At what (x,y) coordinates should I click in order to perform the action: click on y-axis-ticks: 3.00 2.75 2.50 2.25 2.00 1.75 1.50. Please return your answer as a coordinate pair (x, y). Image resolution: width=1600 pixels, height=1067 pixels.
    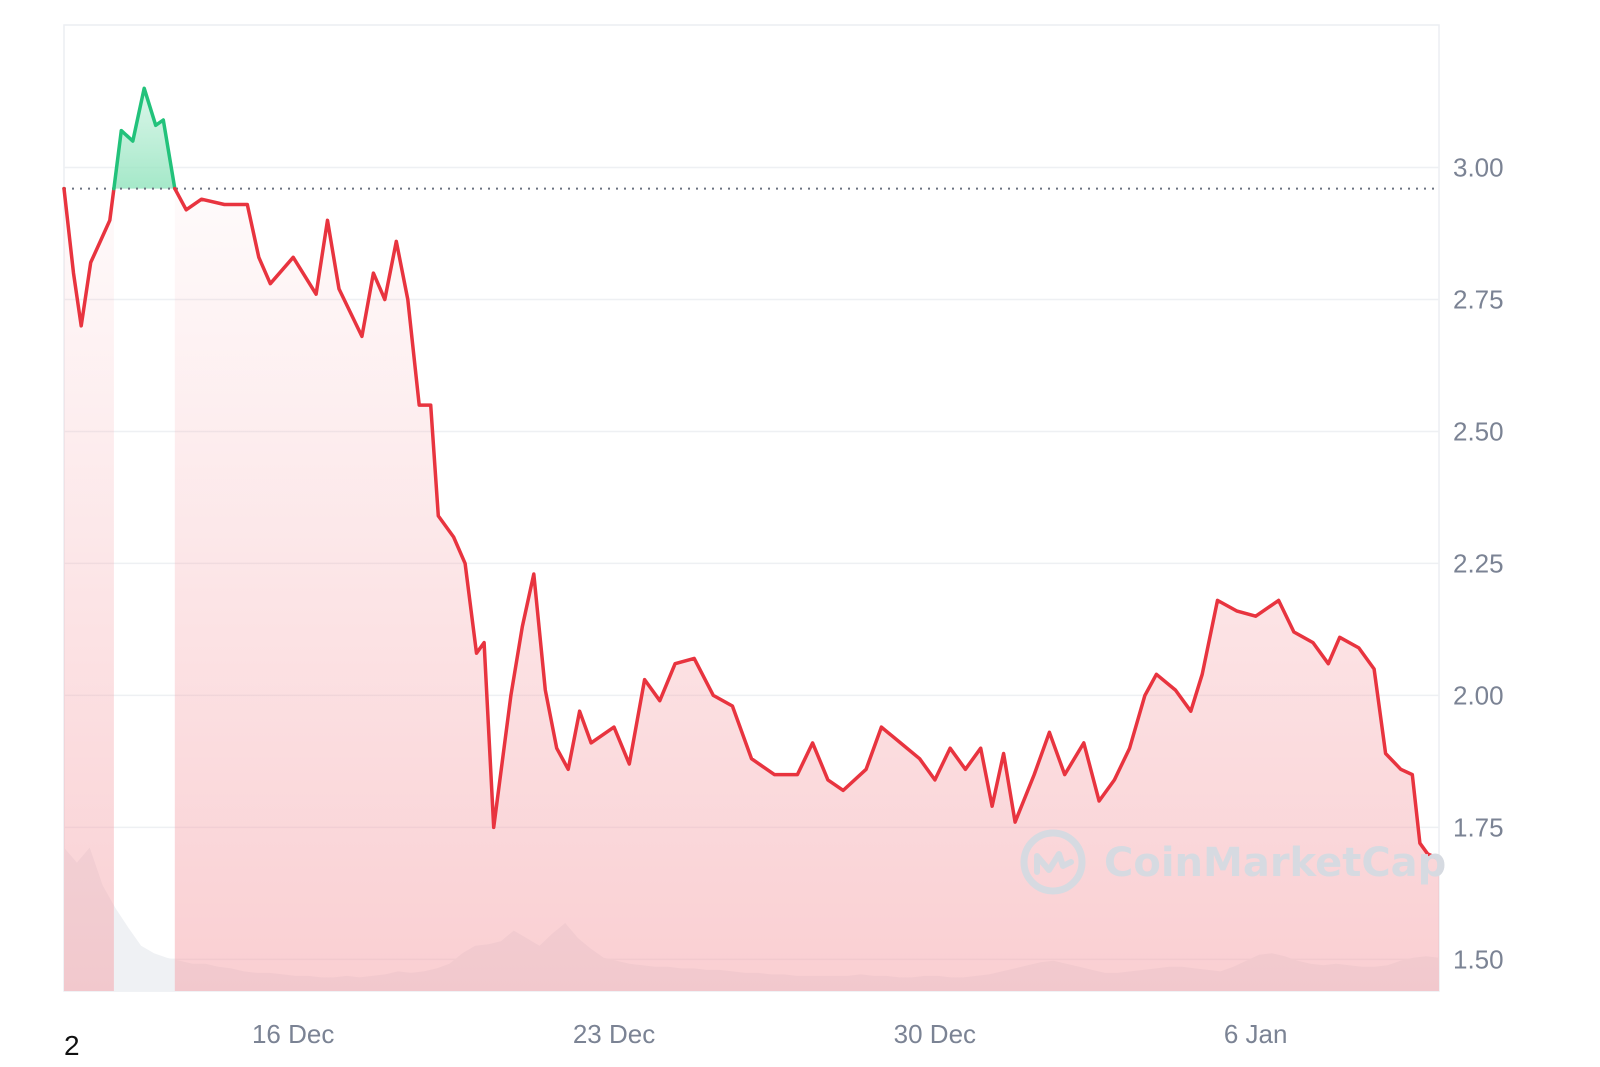
    Looking at the image, I should click on (1478, 564).